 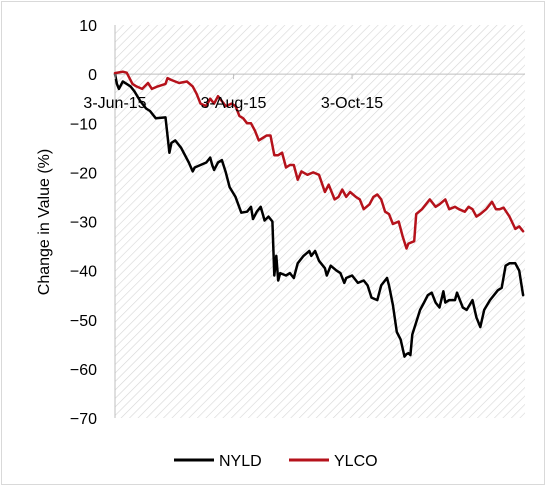 What do you see at coordinates (83, 272) in the screenshot?
I see `y-tick-label: −40` at bounding box center [83, 272].